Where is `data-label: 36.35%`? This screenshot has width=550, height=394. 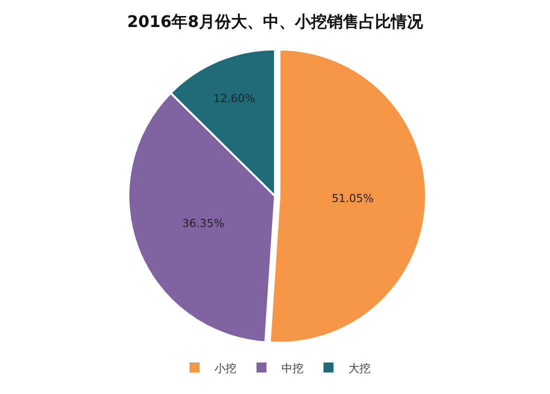 data-label: 36.35% is located at coordinates (203, 223).